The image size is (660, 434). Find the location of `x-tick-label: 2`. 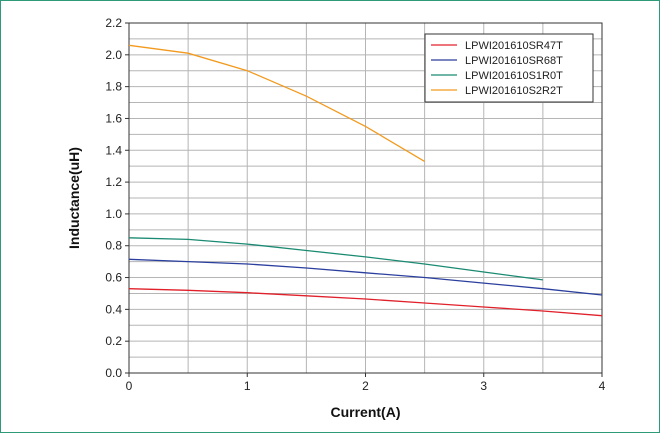

x-tick-label: 2 is located at coordinates (365, 386).